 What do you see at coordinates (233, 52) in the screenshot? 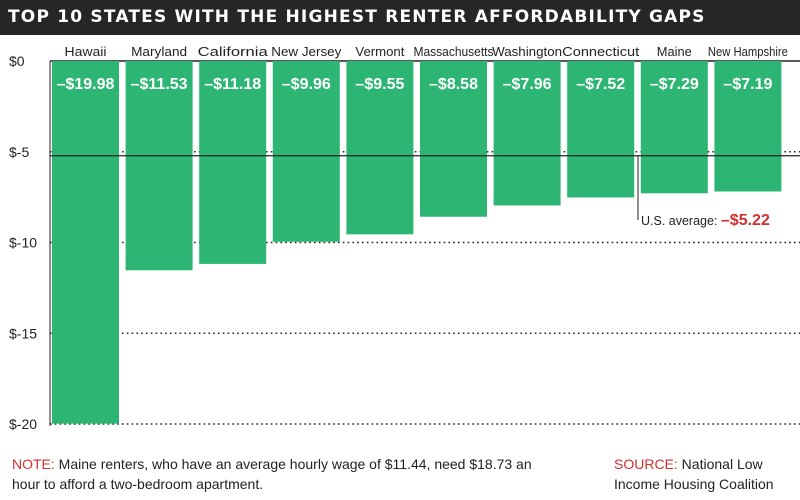
I see `x-tick-label: California` at bounding box center [233, 52].